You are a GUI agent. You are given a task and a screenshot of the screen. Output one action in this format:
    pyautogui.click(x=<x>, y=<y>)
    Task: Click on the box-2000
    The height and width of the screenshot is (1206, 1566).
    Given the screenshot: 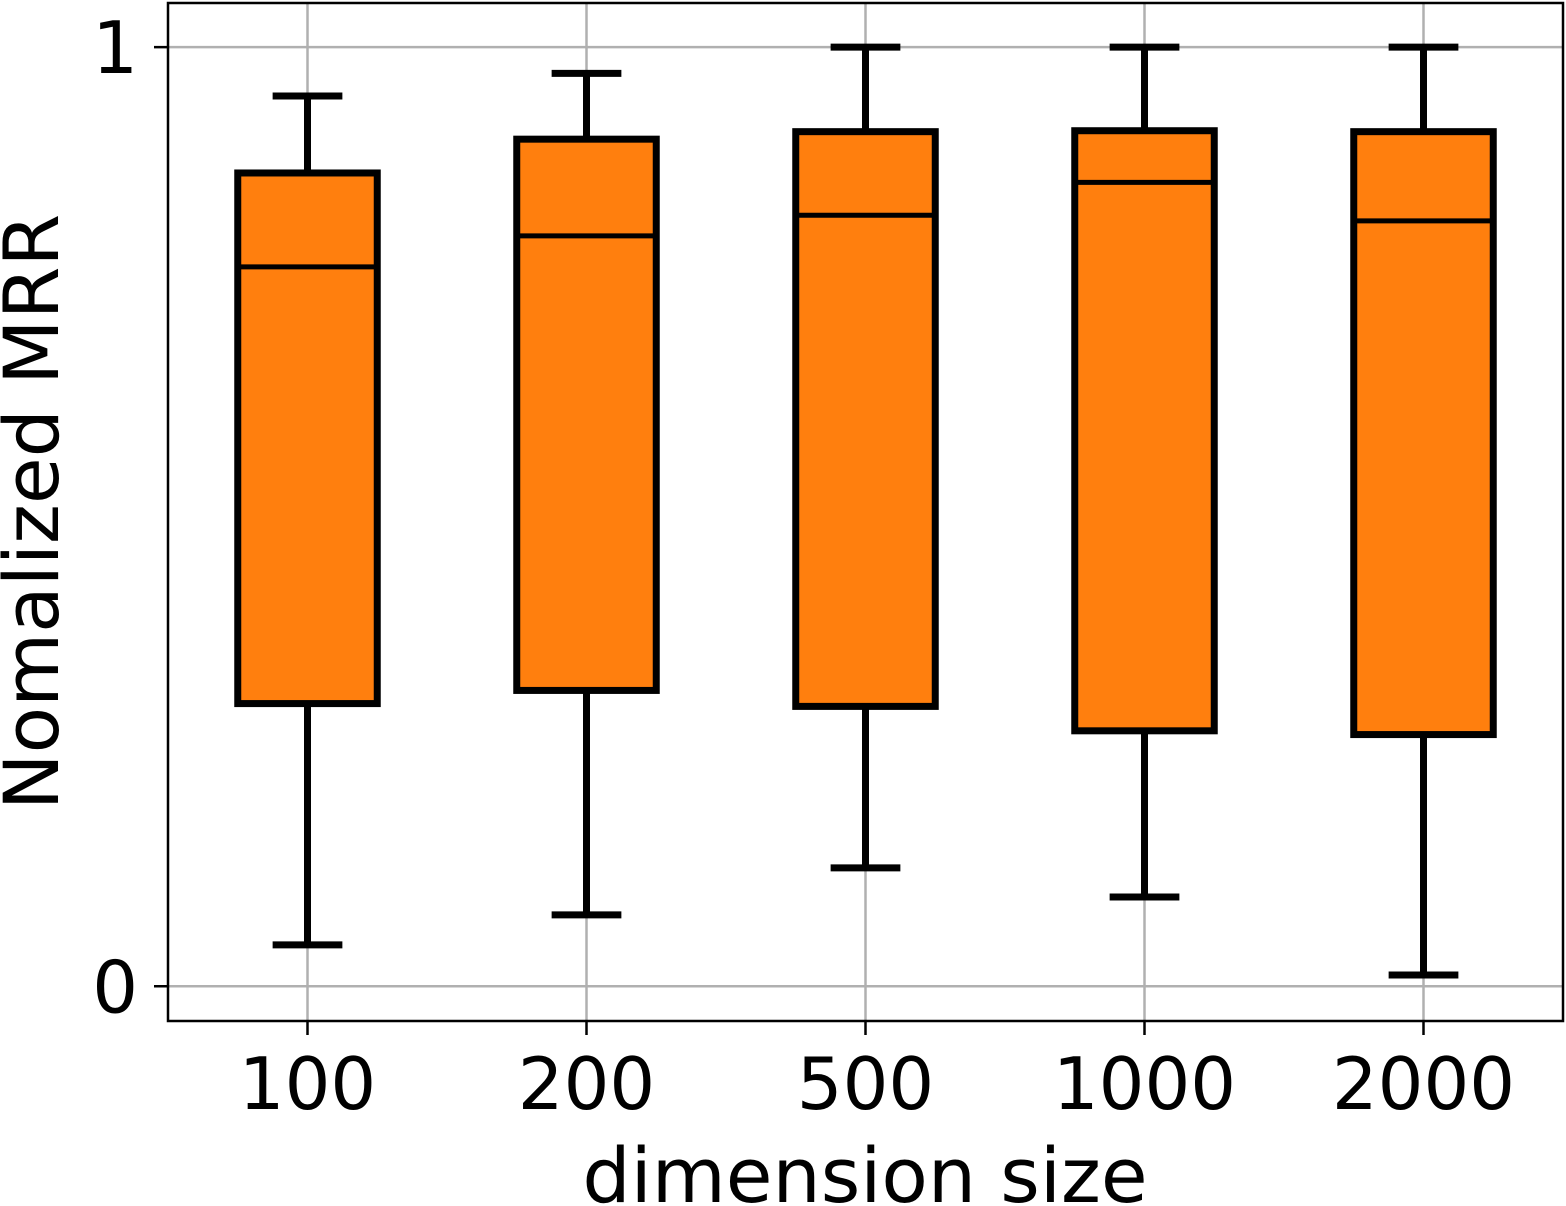 What is the action you would take?
    pyautogui.click(x=1423, y=511)
    